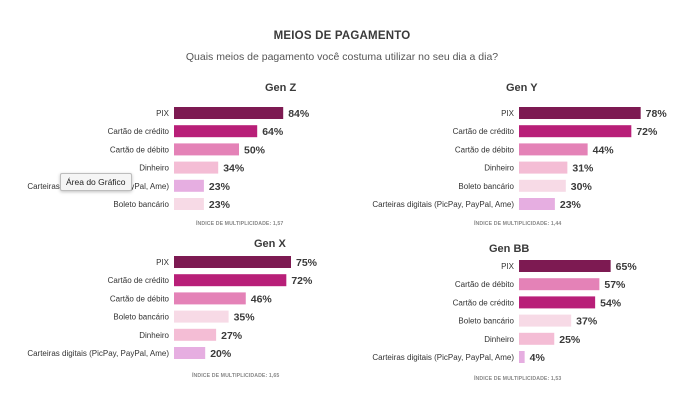 This screenshot has height=408, width=684. I want to click on chart-area-tooltip: Área do Gráfico, so click(96, 182).